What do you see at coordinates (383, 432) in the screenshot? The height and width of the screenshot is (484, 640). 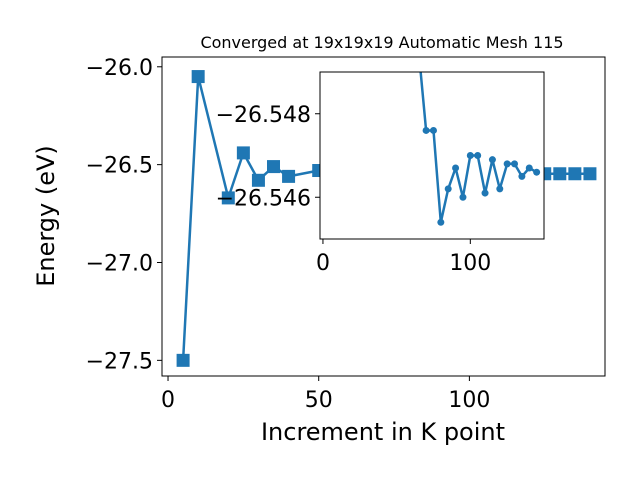 I see `x-axis-label: Increment in K point` at bounding box center [383, 432].